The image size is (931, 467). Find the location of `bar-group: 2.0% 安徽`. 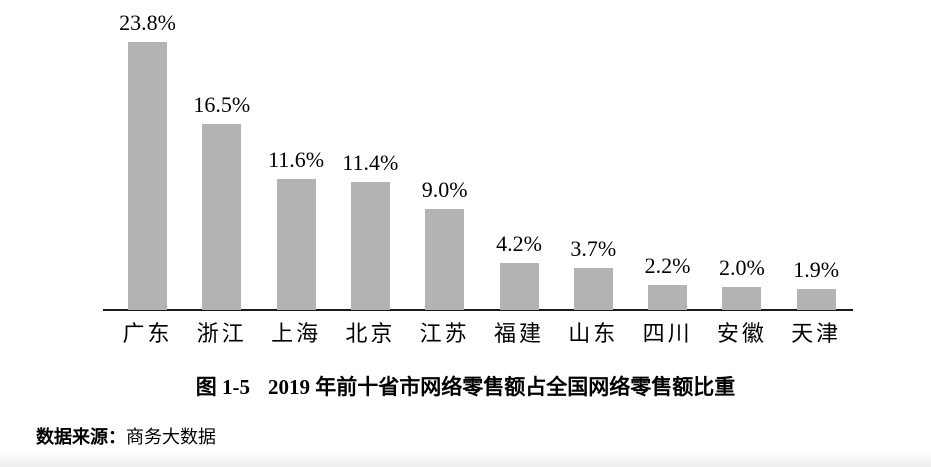

bar-group: 2.0% 安徽 is located at coordinates (742, 172).